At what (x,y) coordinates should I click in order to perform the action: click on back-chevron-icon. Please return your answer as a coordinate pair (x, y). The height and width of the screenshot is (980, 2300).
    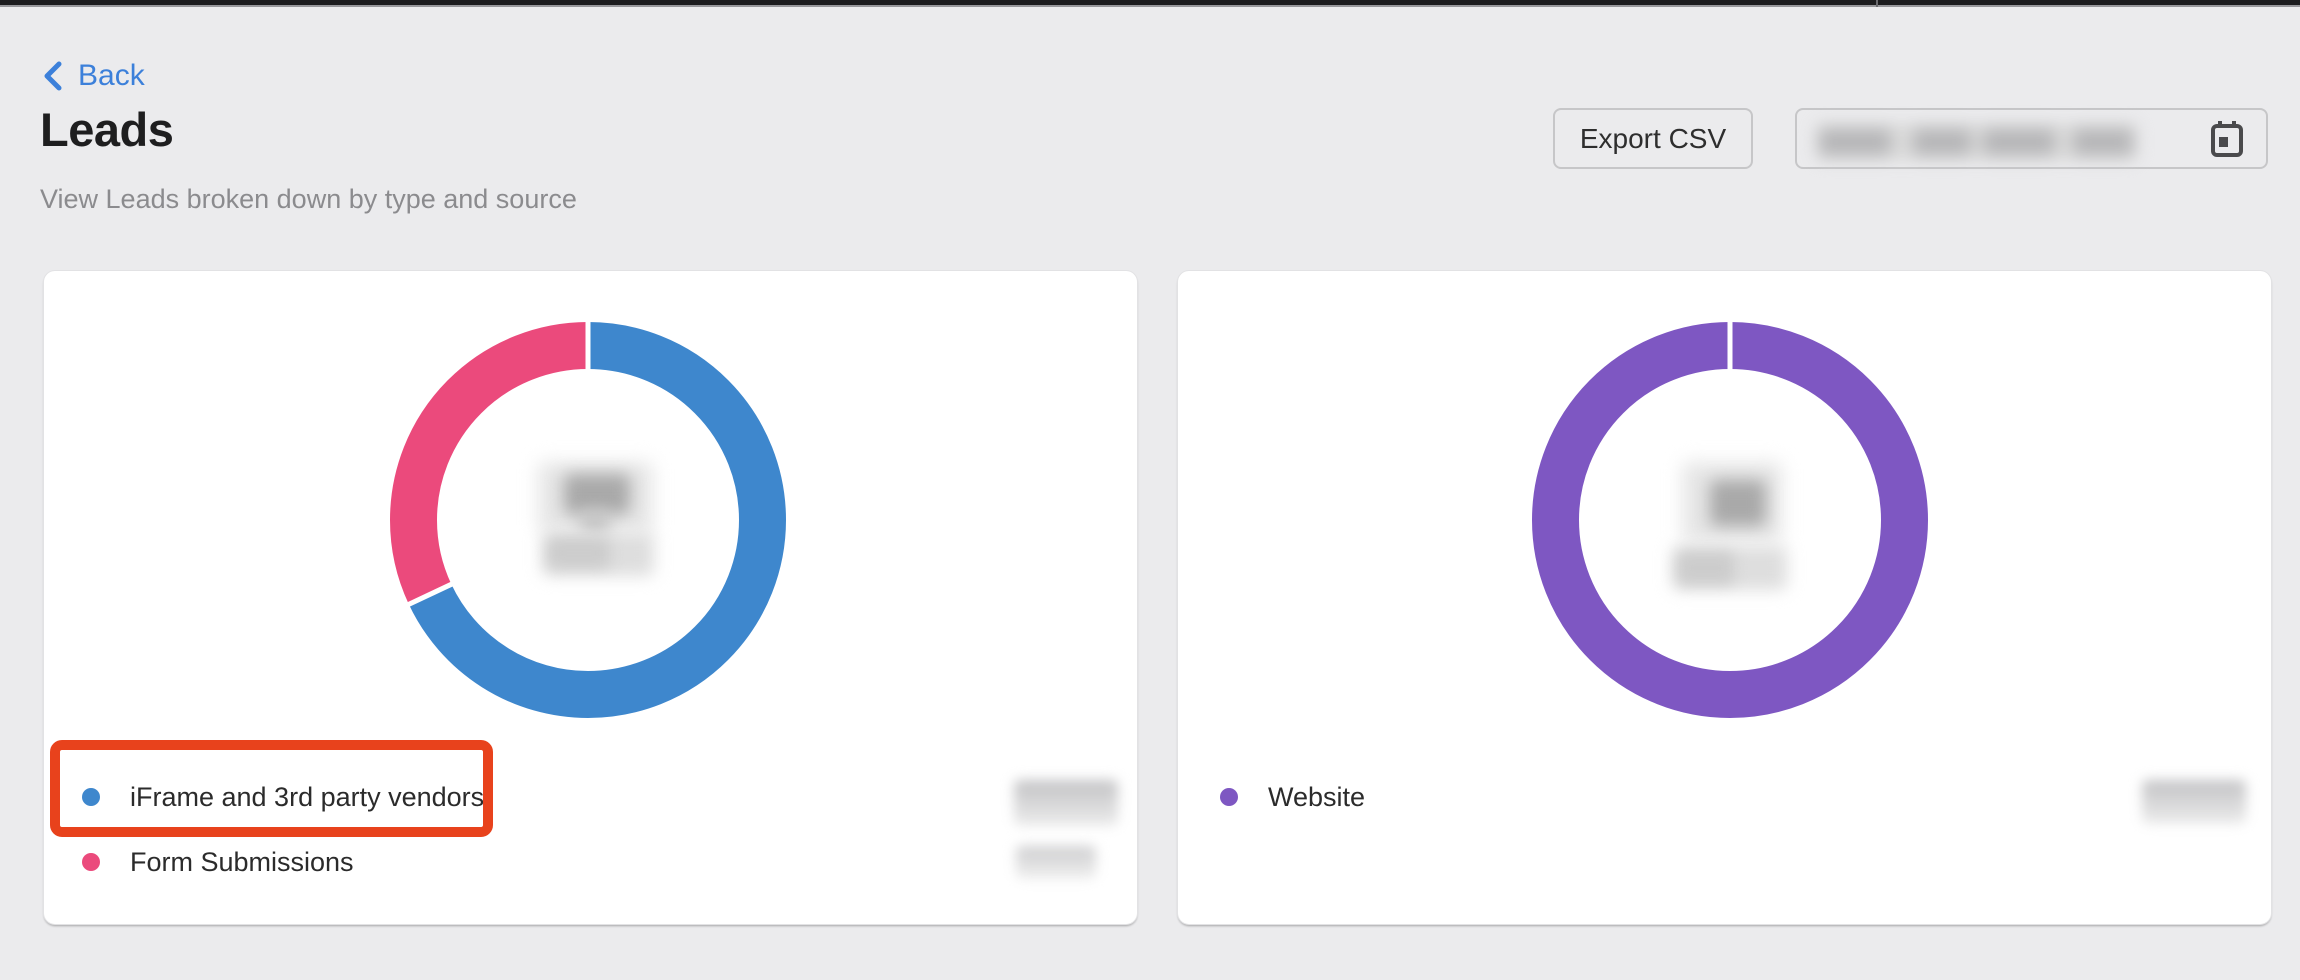
    Looking at the image, I should click on (53, 76).